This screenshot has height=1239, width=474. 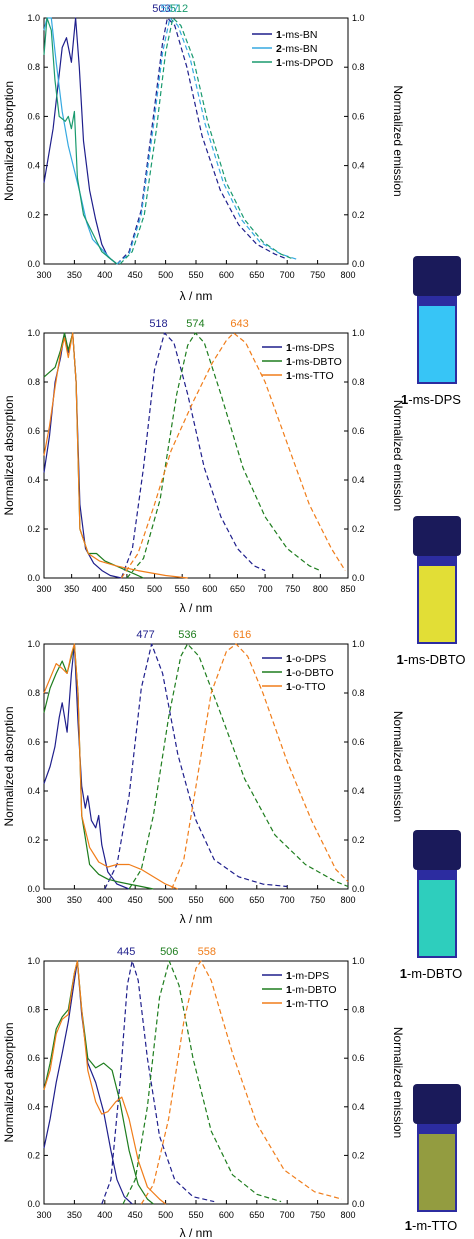 What do you see at coordinates (169, 952) in the screenshot?
I see `peak-label: 506` at bounding box center [169, 952].